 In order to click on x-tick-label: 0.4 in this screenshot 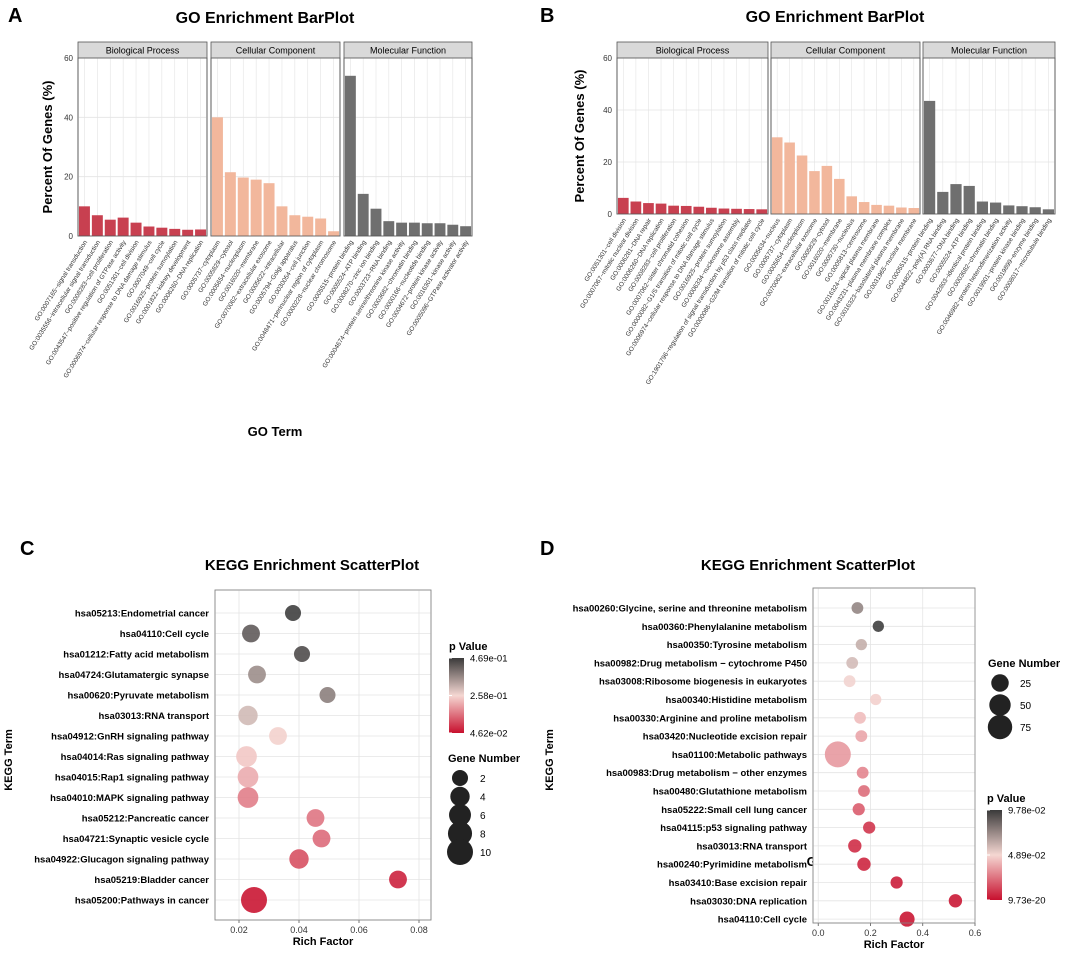, I will do `click(922, 933)`.